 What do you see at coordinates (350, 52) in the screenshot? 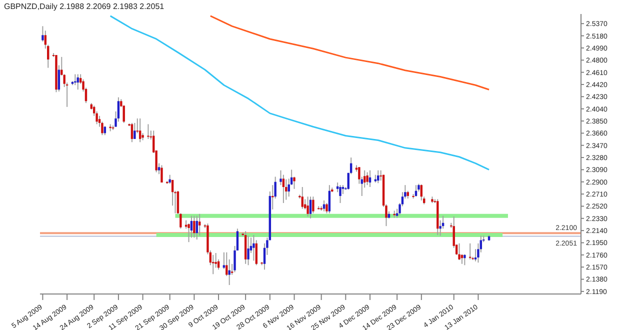
I see `line-series` at bounding box center [350, 52].